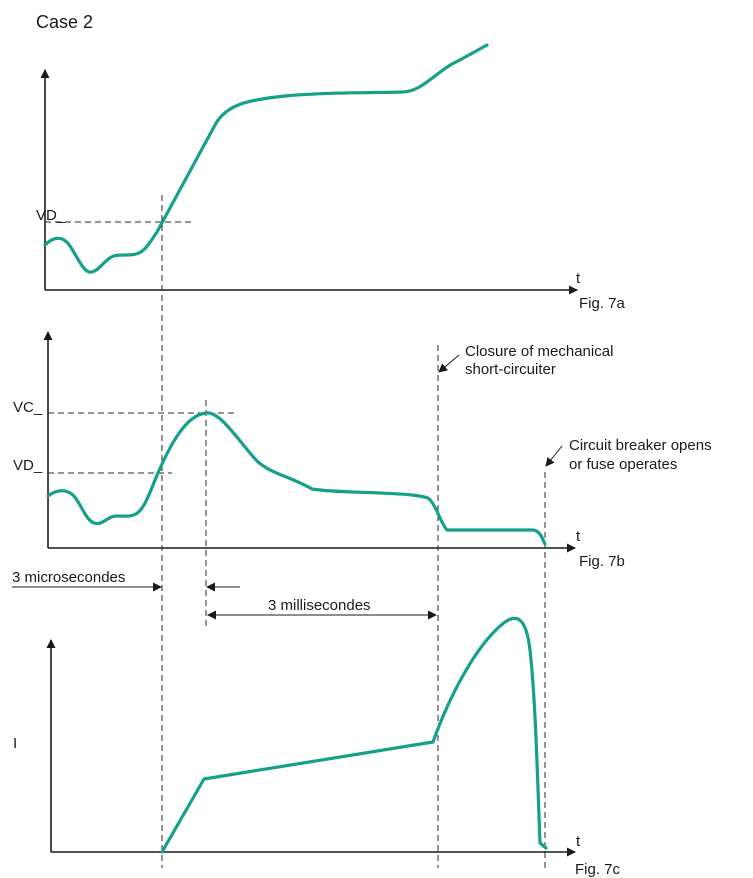  Describe the element at coordinates (64, 22) in the screenshot. I see `case-title: Case 2` at that location.